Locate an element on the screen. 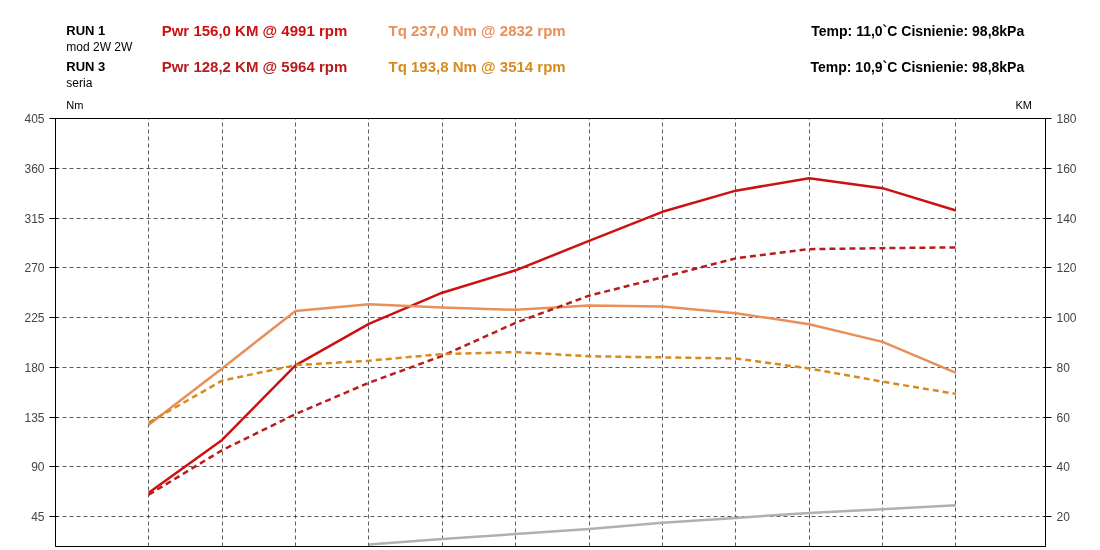 This screenshot has width=1100, height=550. text: Tq 237,0 Nm @ 2832 rpm is located at coordinates (477, 30).